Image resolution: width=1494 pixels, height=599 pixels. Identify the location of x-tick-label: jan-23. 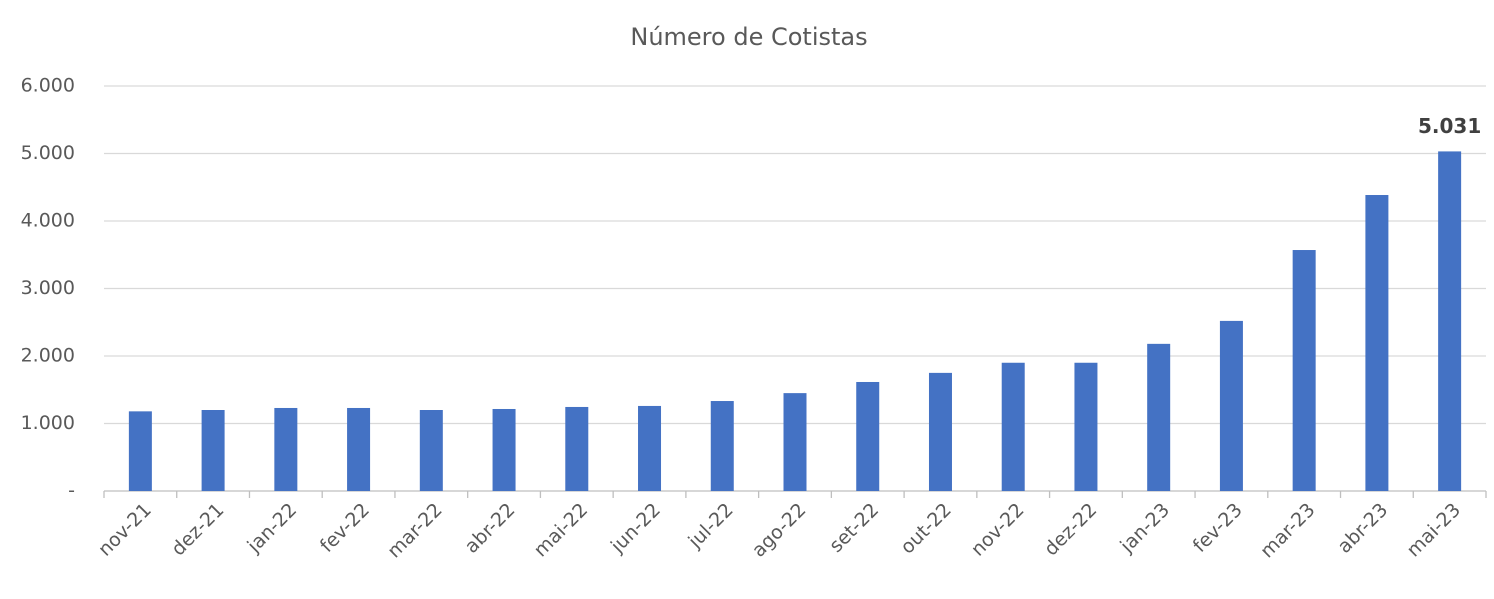
(1144, 528).